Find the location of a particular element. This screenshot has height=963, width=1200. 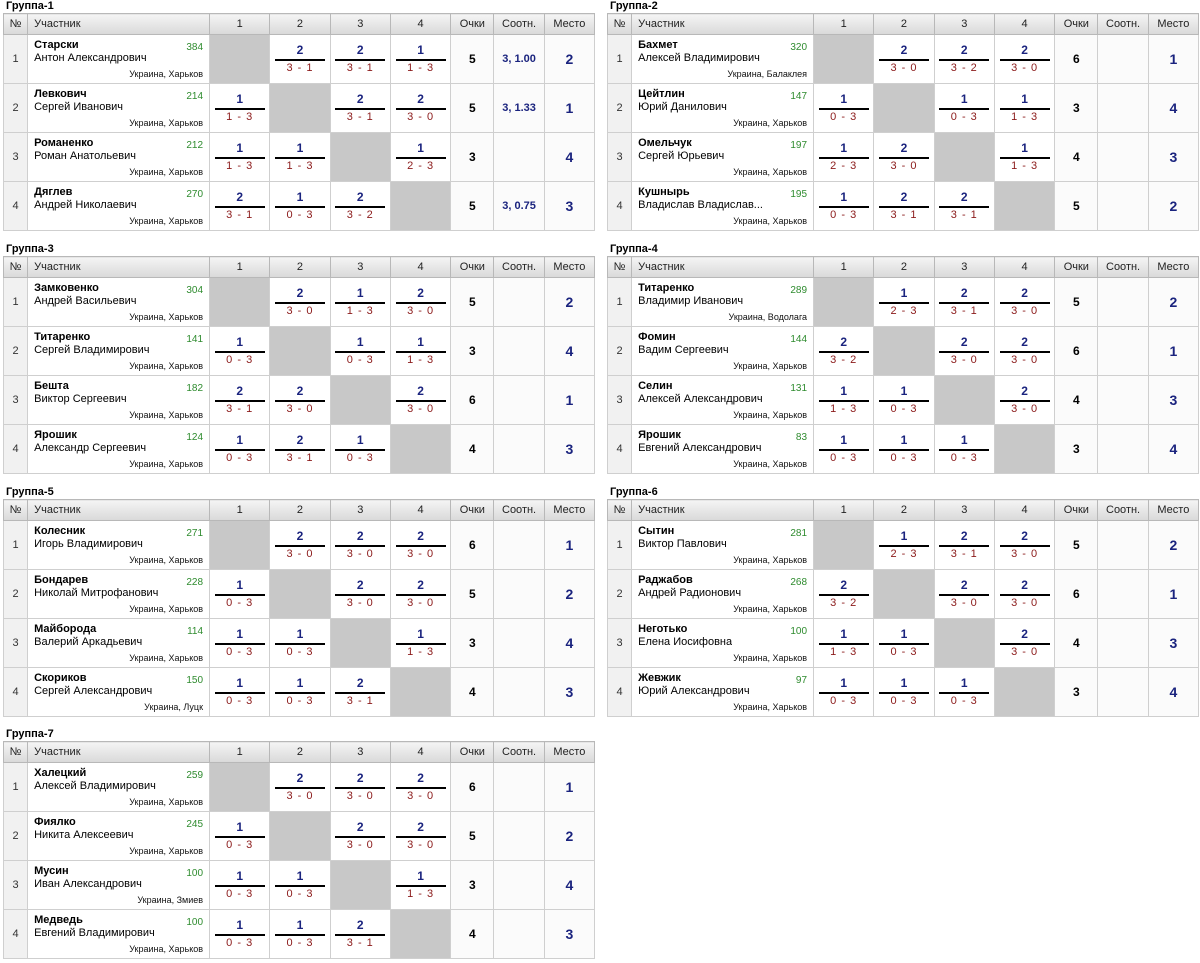

match-result: 2 - 3 is located at coordinates (904, 553).